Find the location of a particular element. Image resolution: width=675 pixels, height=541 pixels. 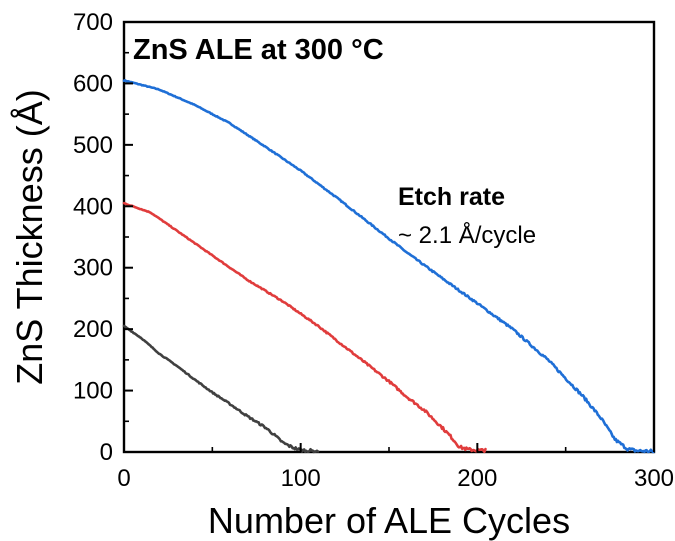

x-axis-title: Number of ALE Cycles is located at coordinates (389, 520).